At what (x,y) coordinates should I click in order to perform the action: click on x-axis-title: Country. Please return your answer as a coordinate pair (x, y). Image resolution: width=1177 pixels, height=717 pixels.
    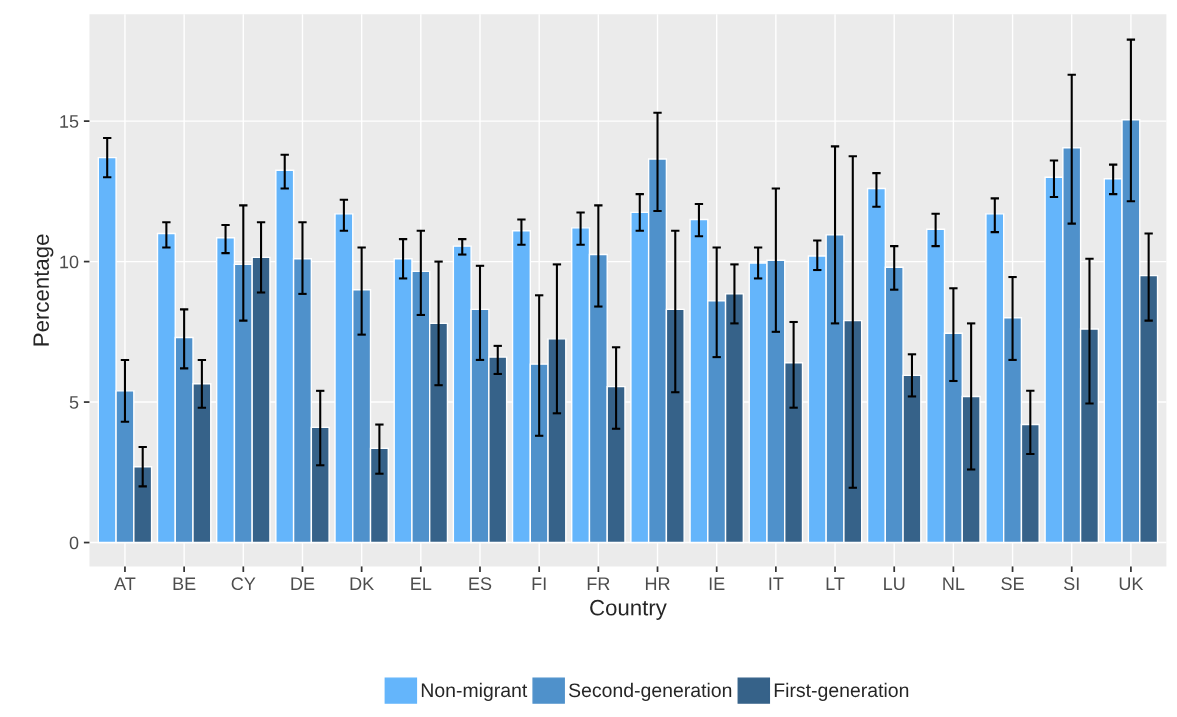
    Looking at the image, I should click on (628, 609).